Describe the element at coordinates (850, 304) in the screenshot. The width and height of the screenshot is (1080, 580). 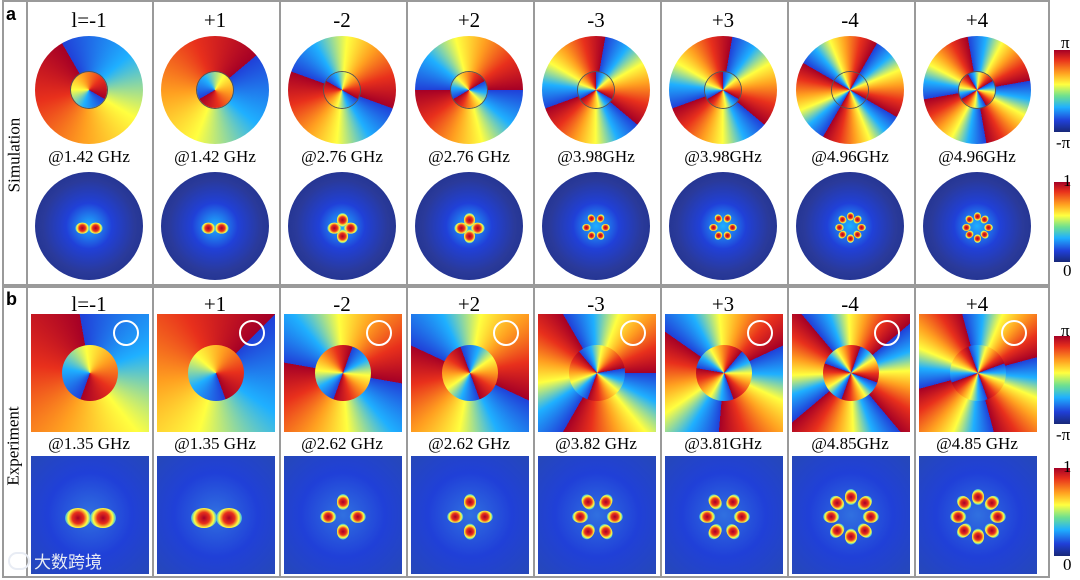
I see `order-label-exp-6: -4` at that location.